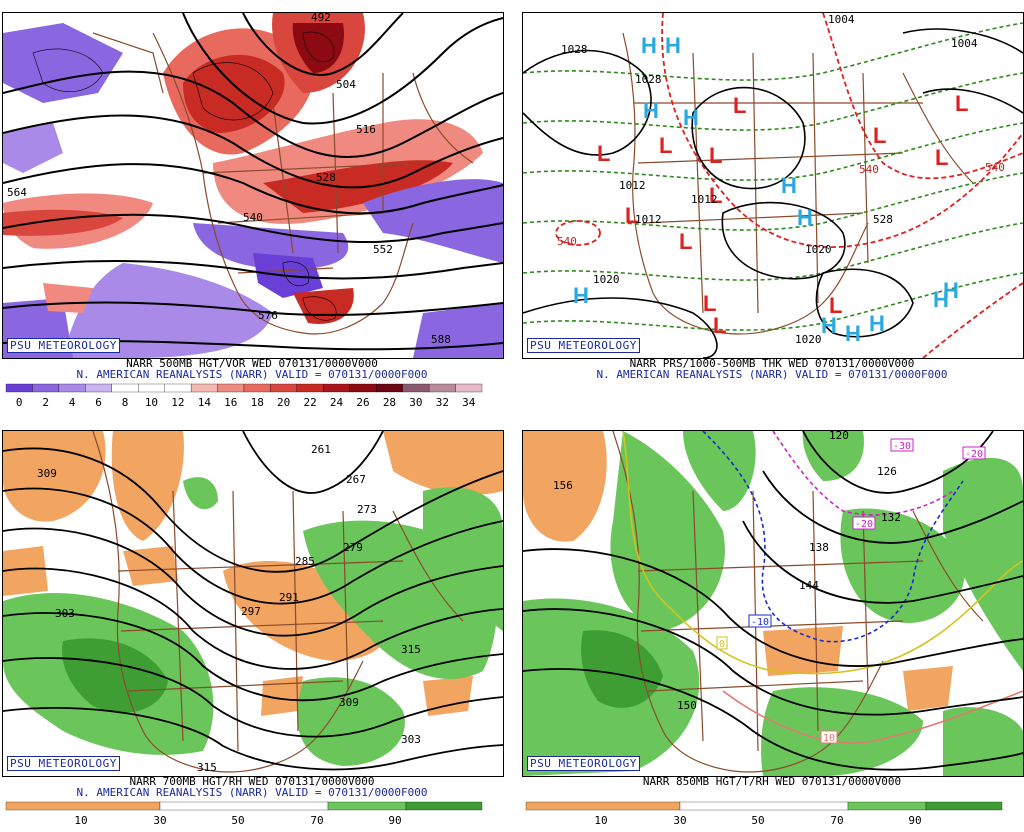 The image size is (1024, 832). Describe the element at coordinates (798, 183) in the screenshot. I see `coastline-borders` at that location.